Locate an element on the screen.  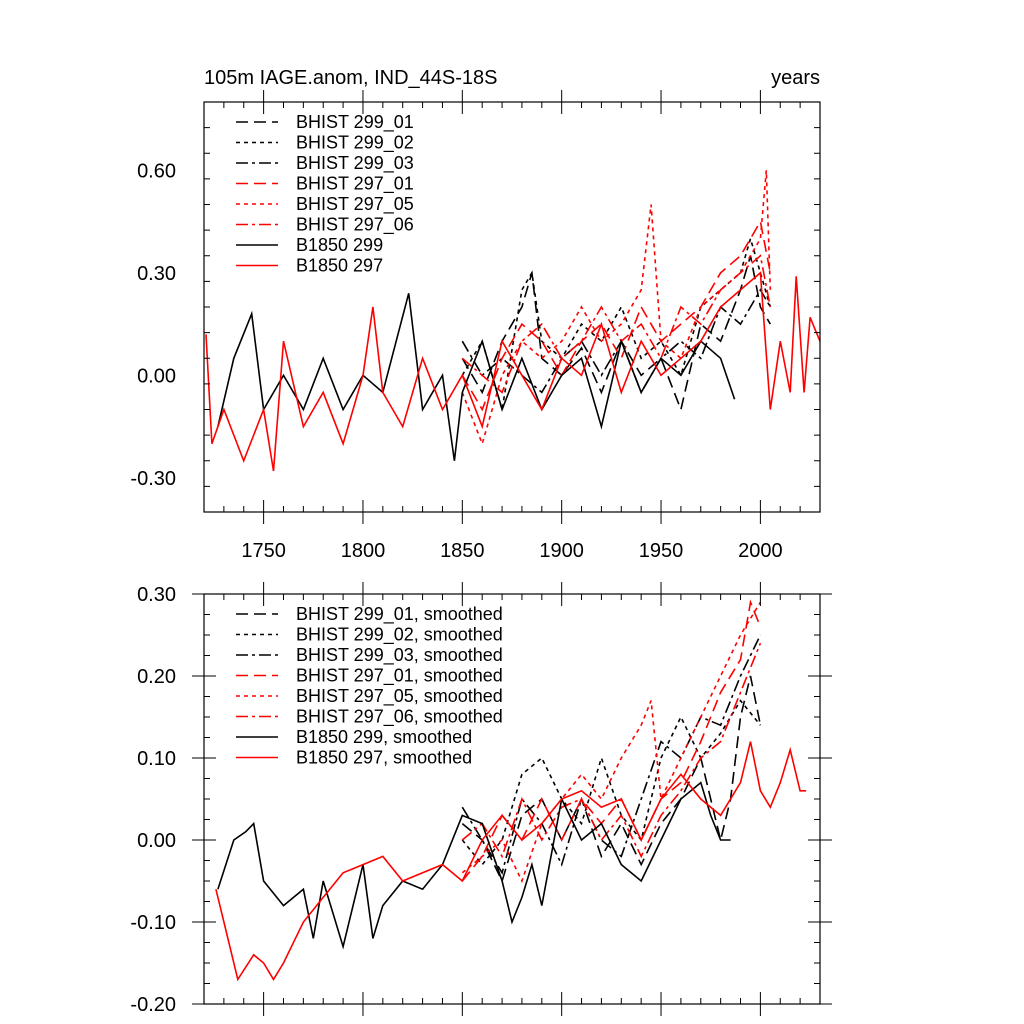
y-tick-label: 0.10 is located at coordinates (156, 759).